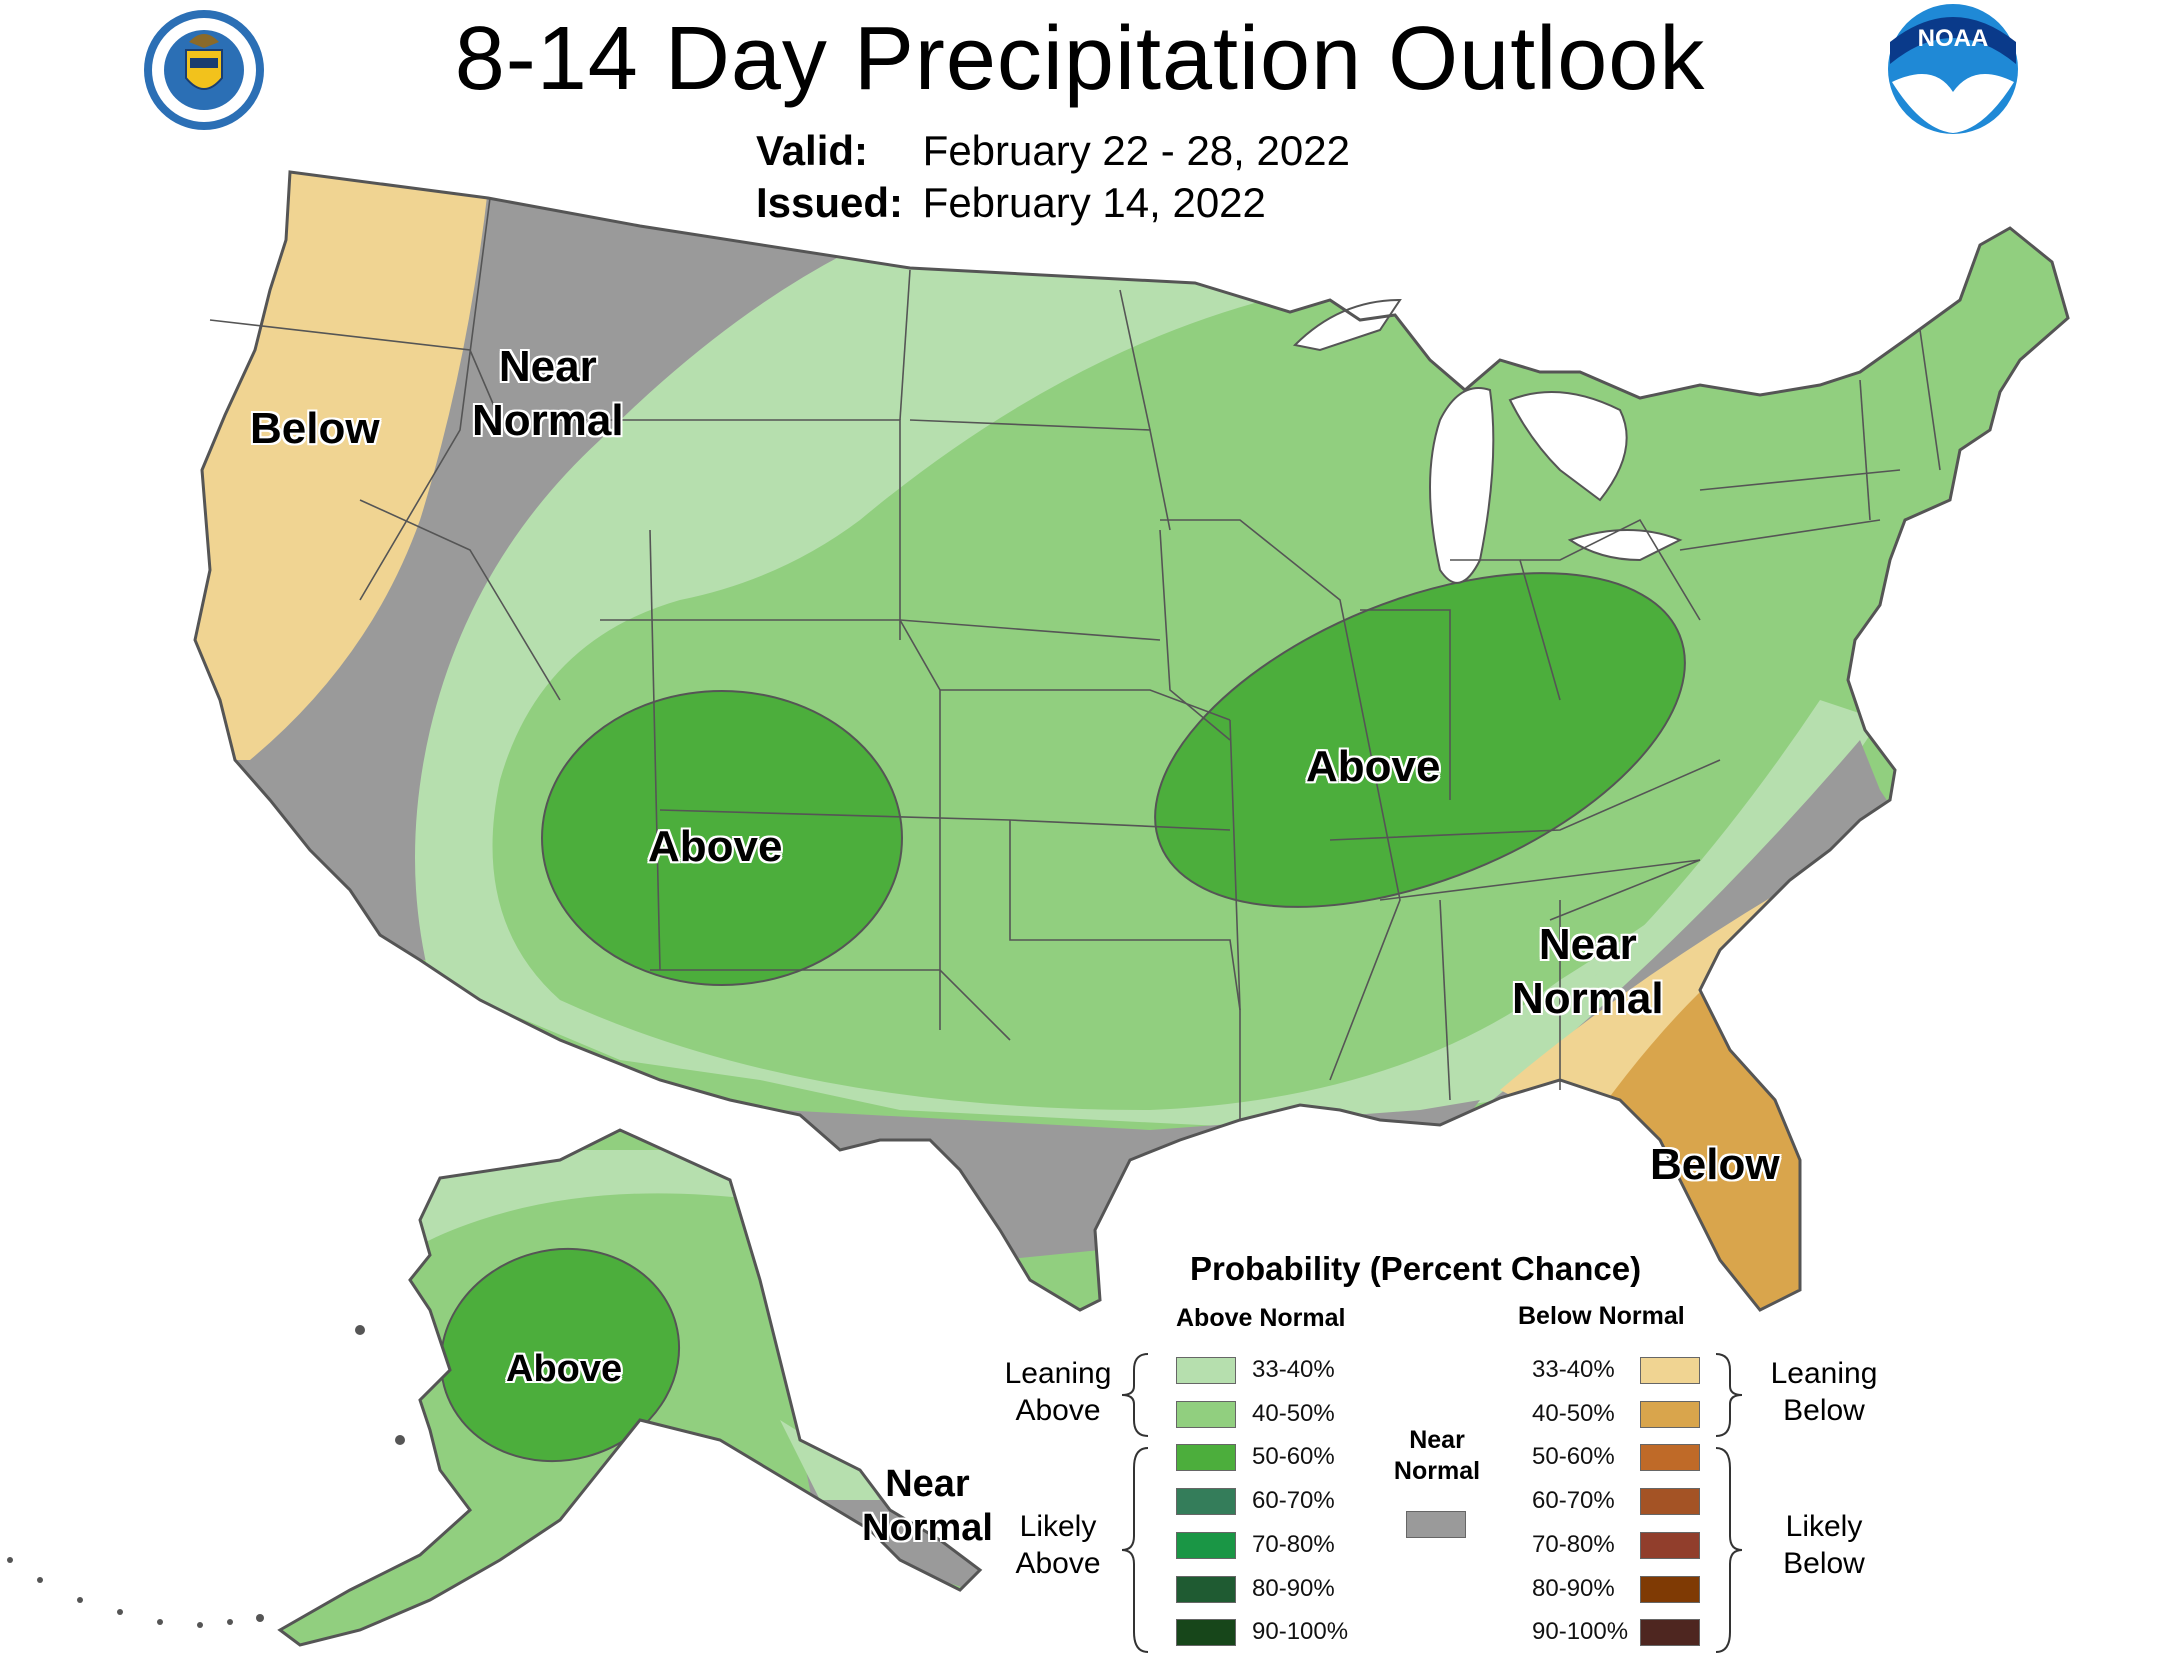  I want to click on aleutian-islands, so click(206, 1476).